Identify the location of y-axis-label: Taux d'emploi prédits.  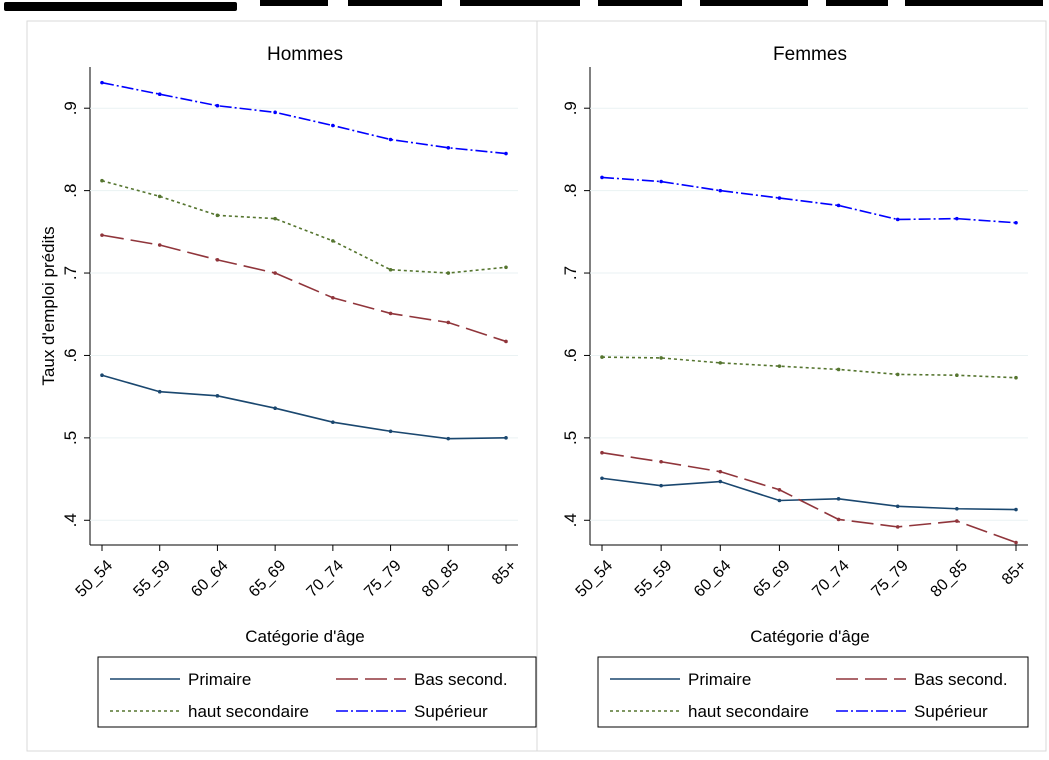
(48, 305).